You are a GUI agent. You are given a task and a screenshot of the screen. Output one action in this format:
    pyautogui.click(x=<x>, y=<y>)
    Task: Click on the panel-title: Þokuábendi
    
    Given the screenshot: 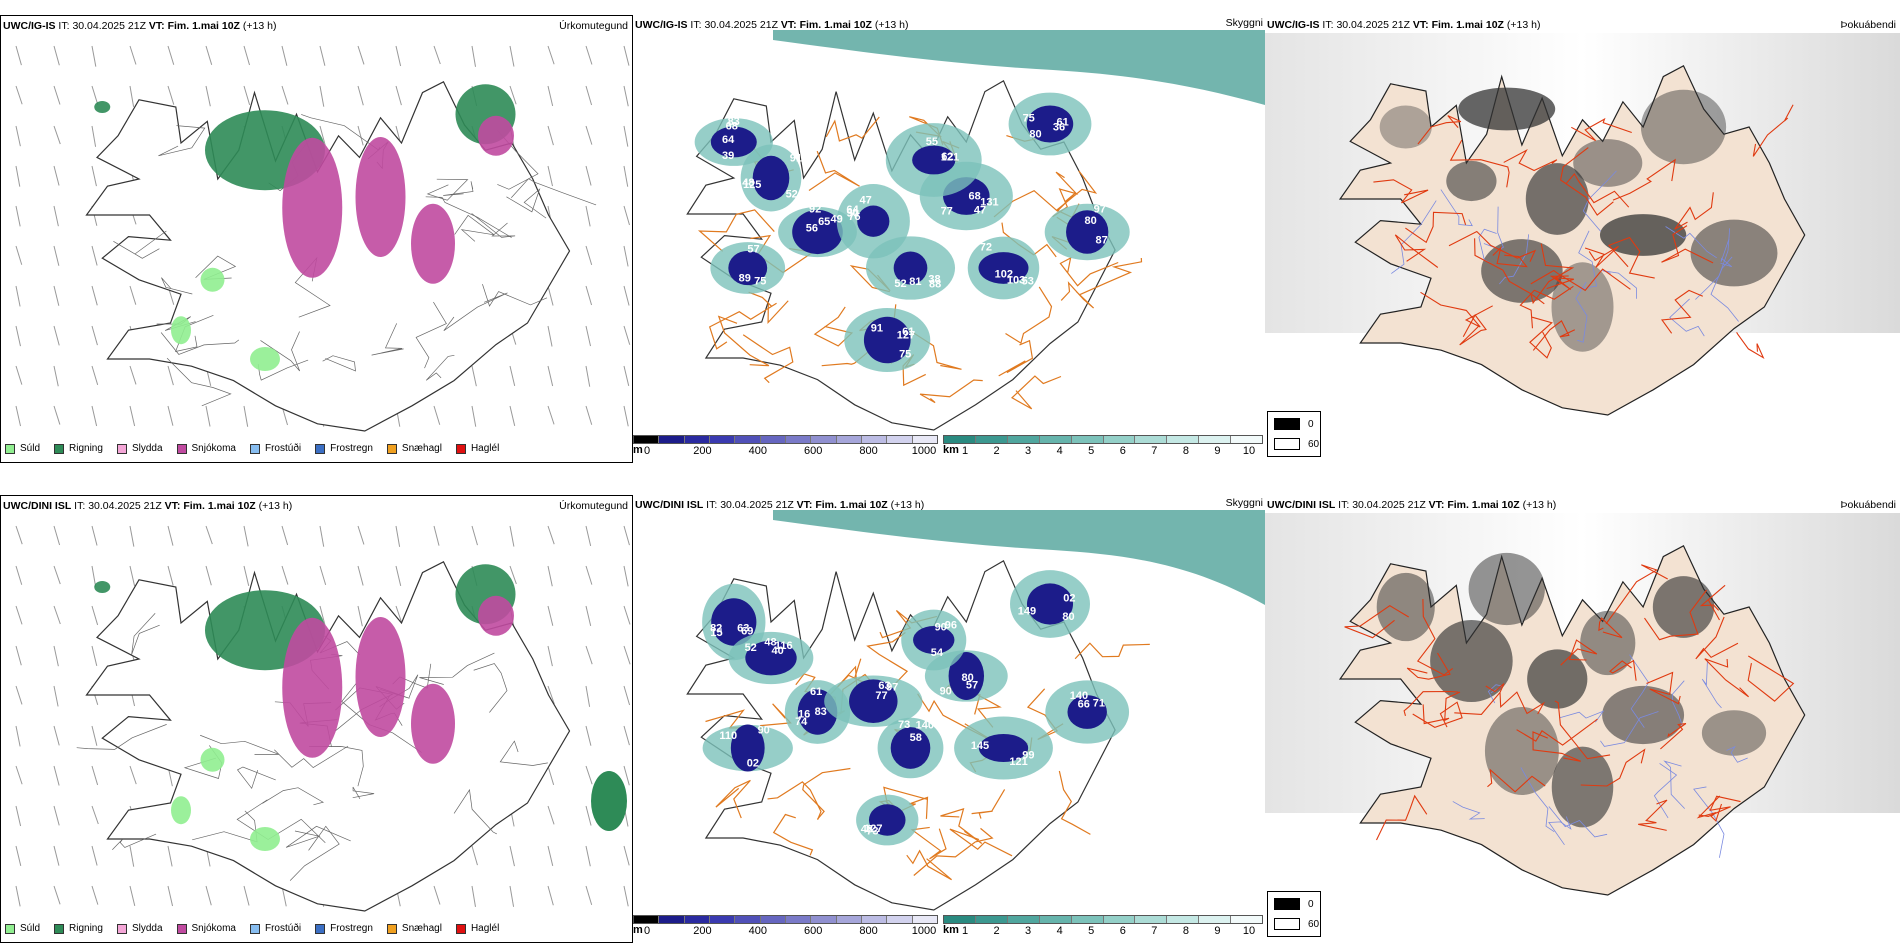 What is the action you would take?
    pyautogui.click(x=1868, y=505)
    